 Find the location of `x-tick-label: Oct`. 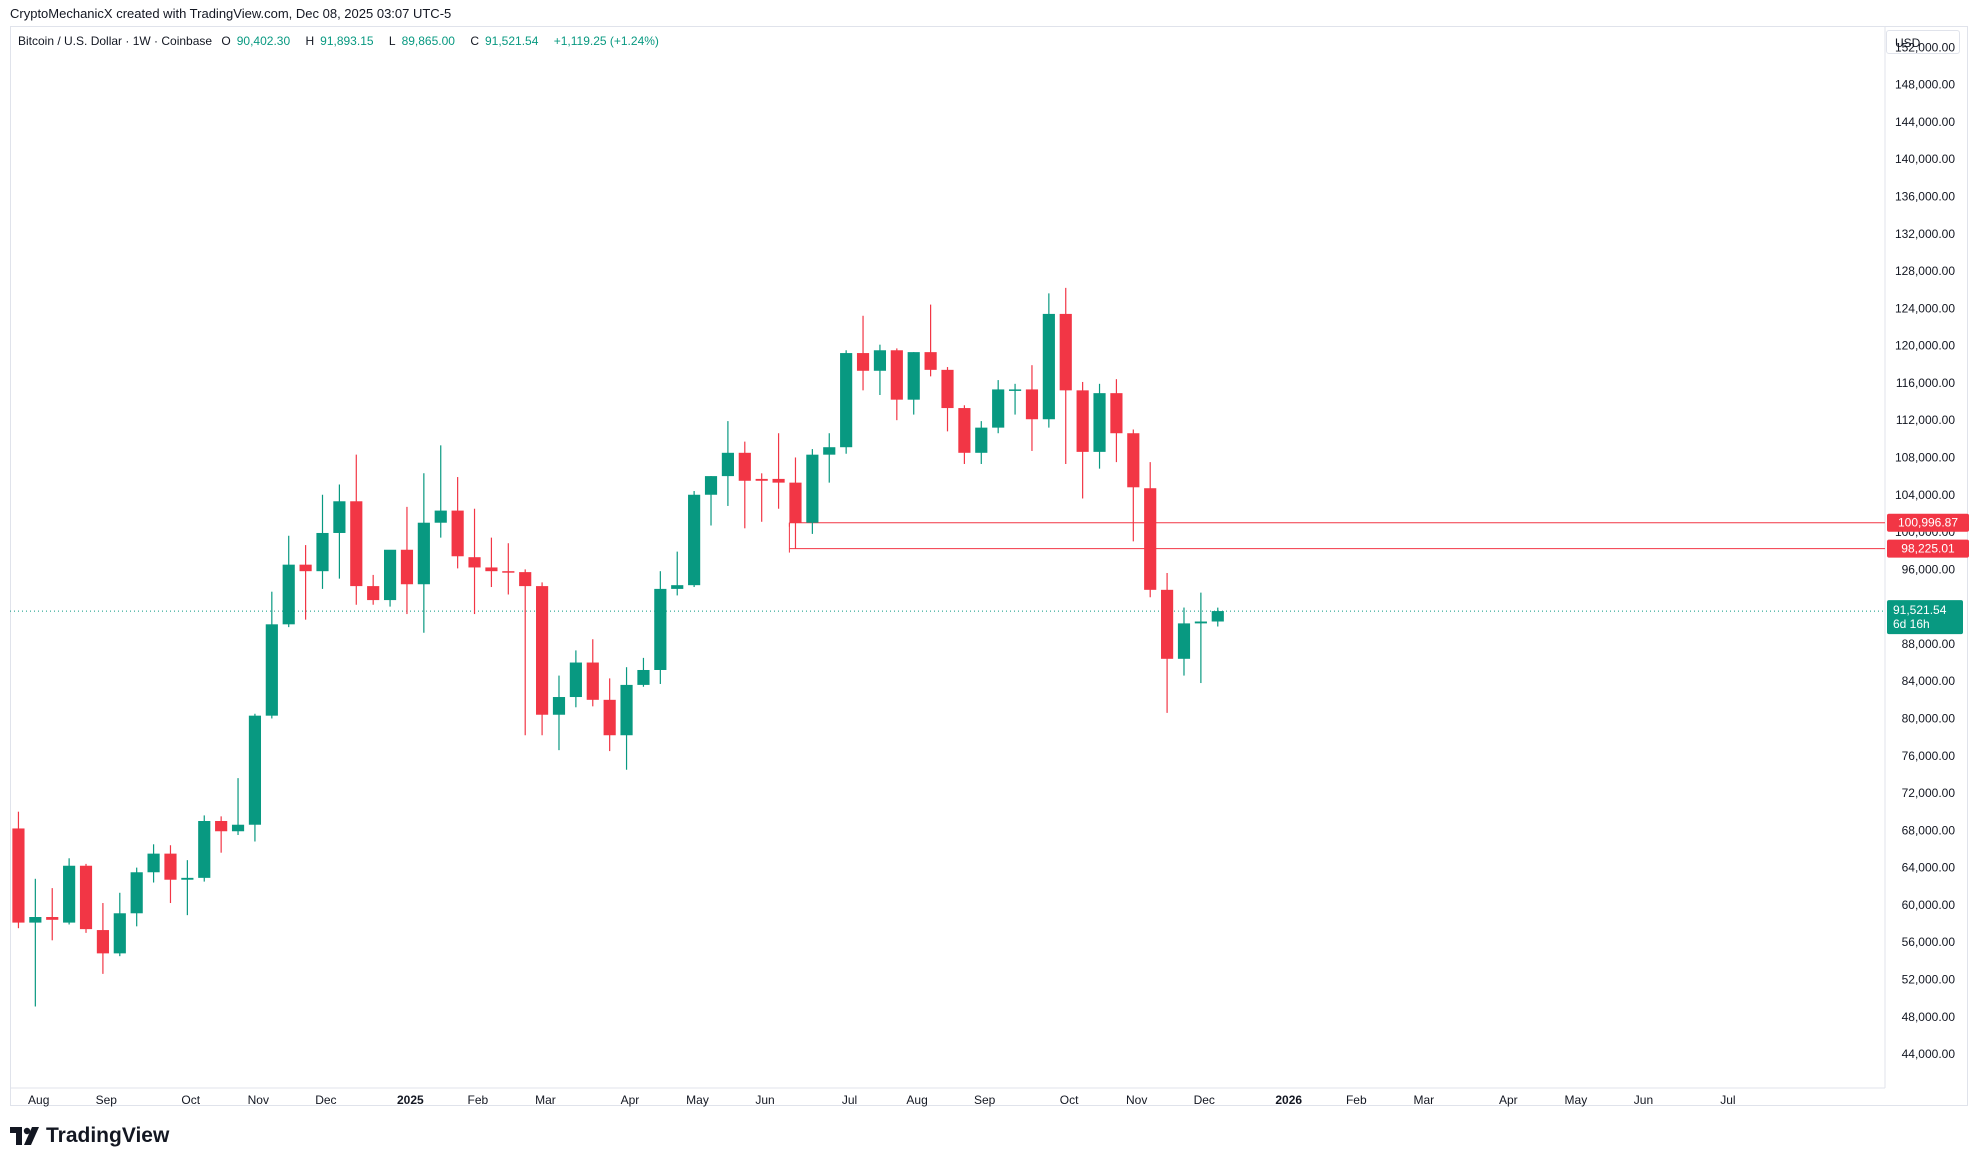

x-tick-label: Oct is located at coordinates (1069, 1100).